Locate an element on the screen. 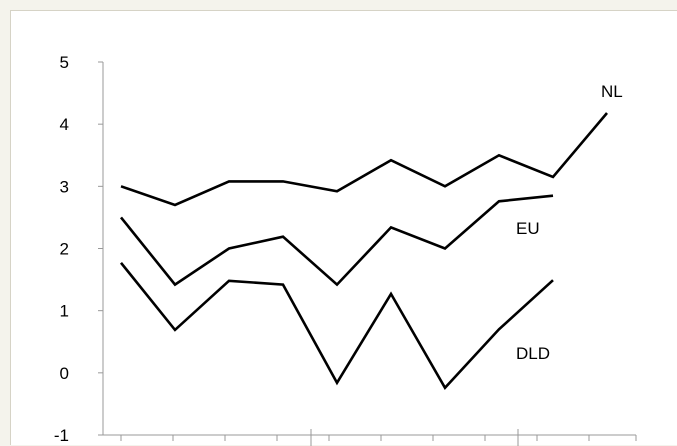  series-label-dld: DLD is located at coordinates (533, 353).